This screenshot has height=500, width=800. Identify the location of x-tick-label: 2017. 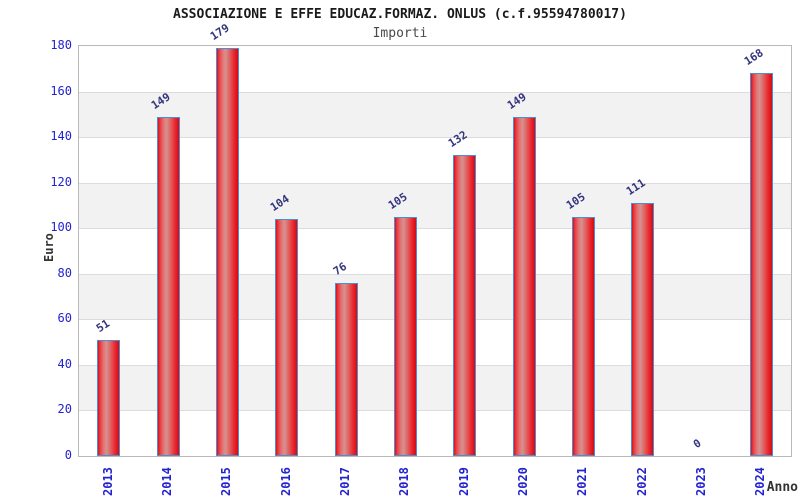
(345, 481).